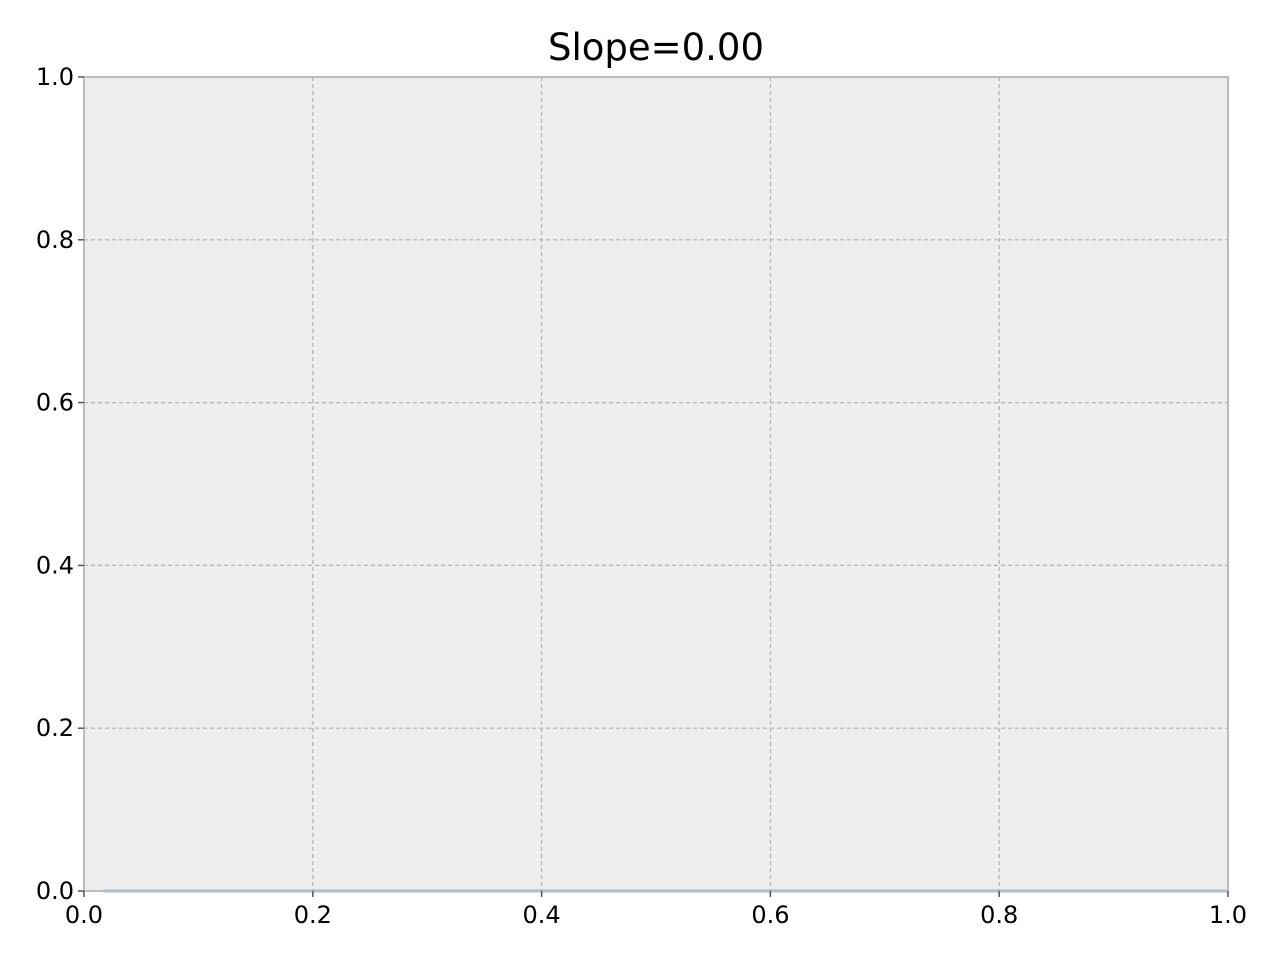  I want to click on x-tick-label: 1.0, so click(1228, 915).